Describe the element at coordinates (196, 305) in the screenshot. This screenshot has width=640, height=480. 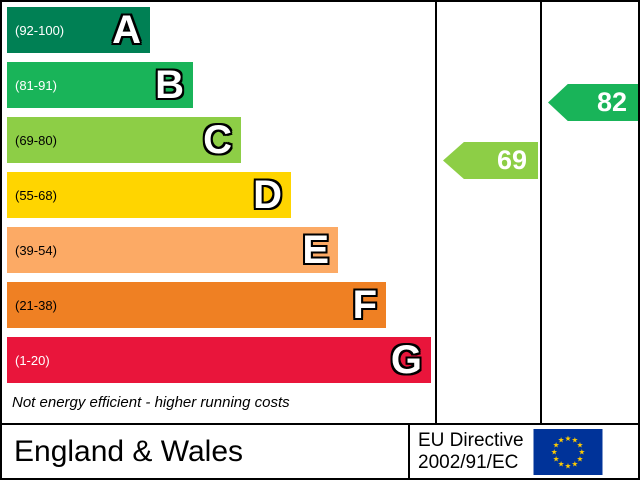
I see `epc-band-f: (21-38) F` at that location.